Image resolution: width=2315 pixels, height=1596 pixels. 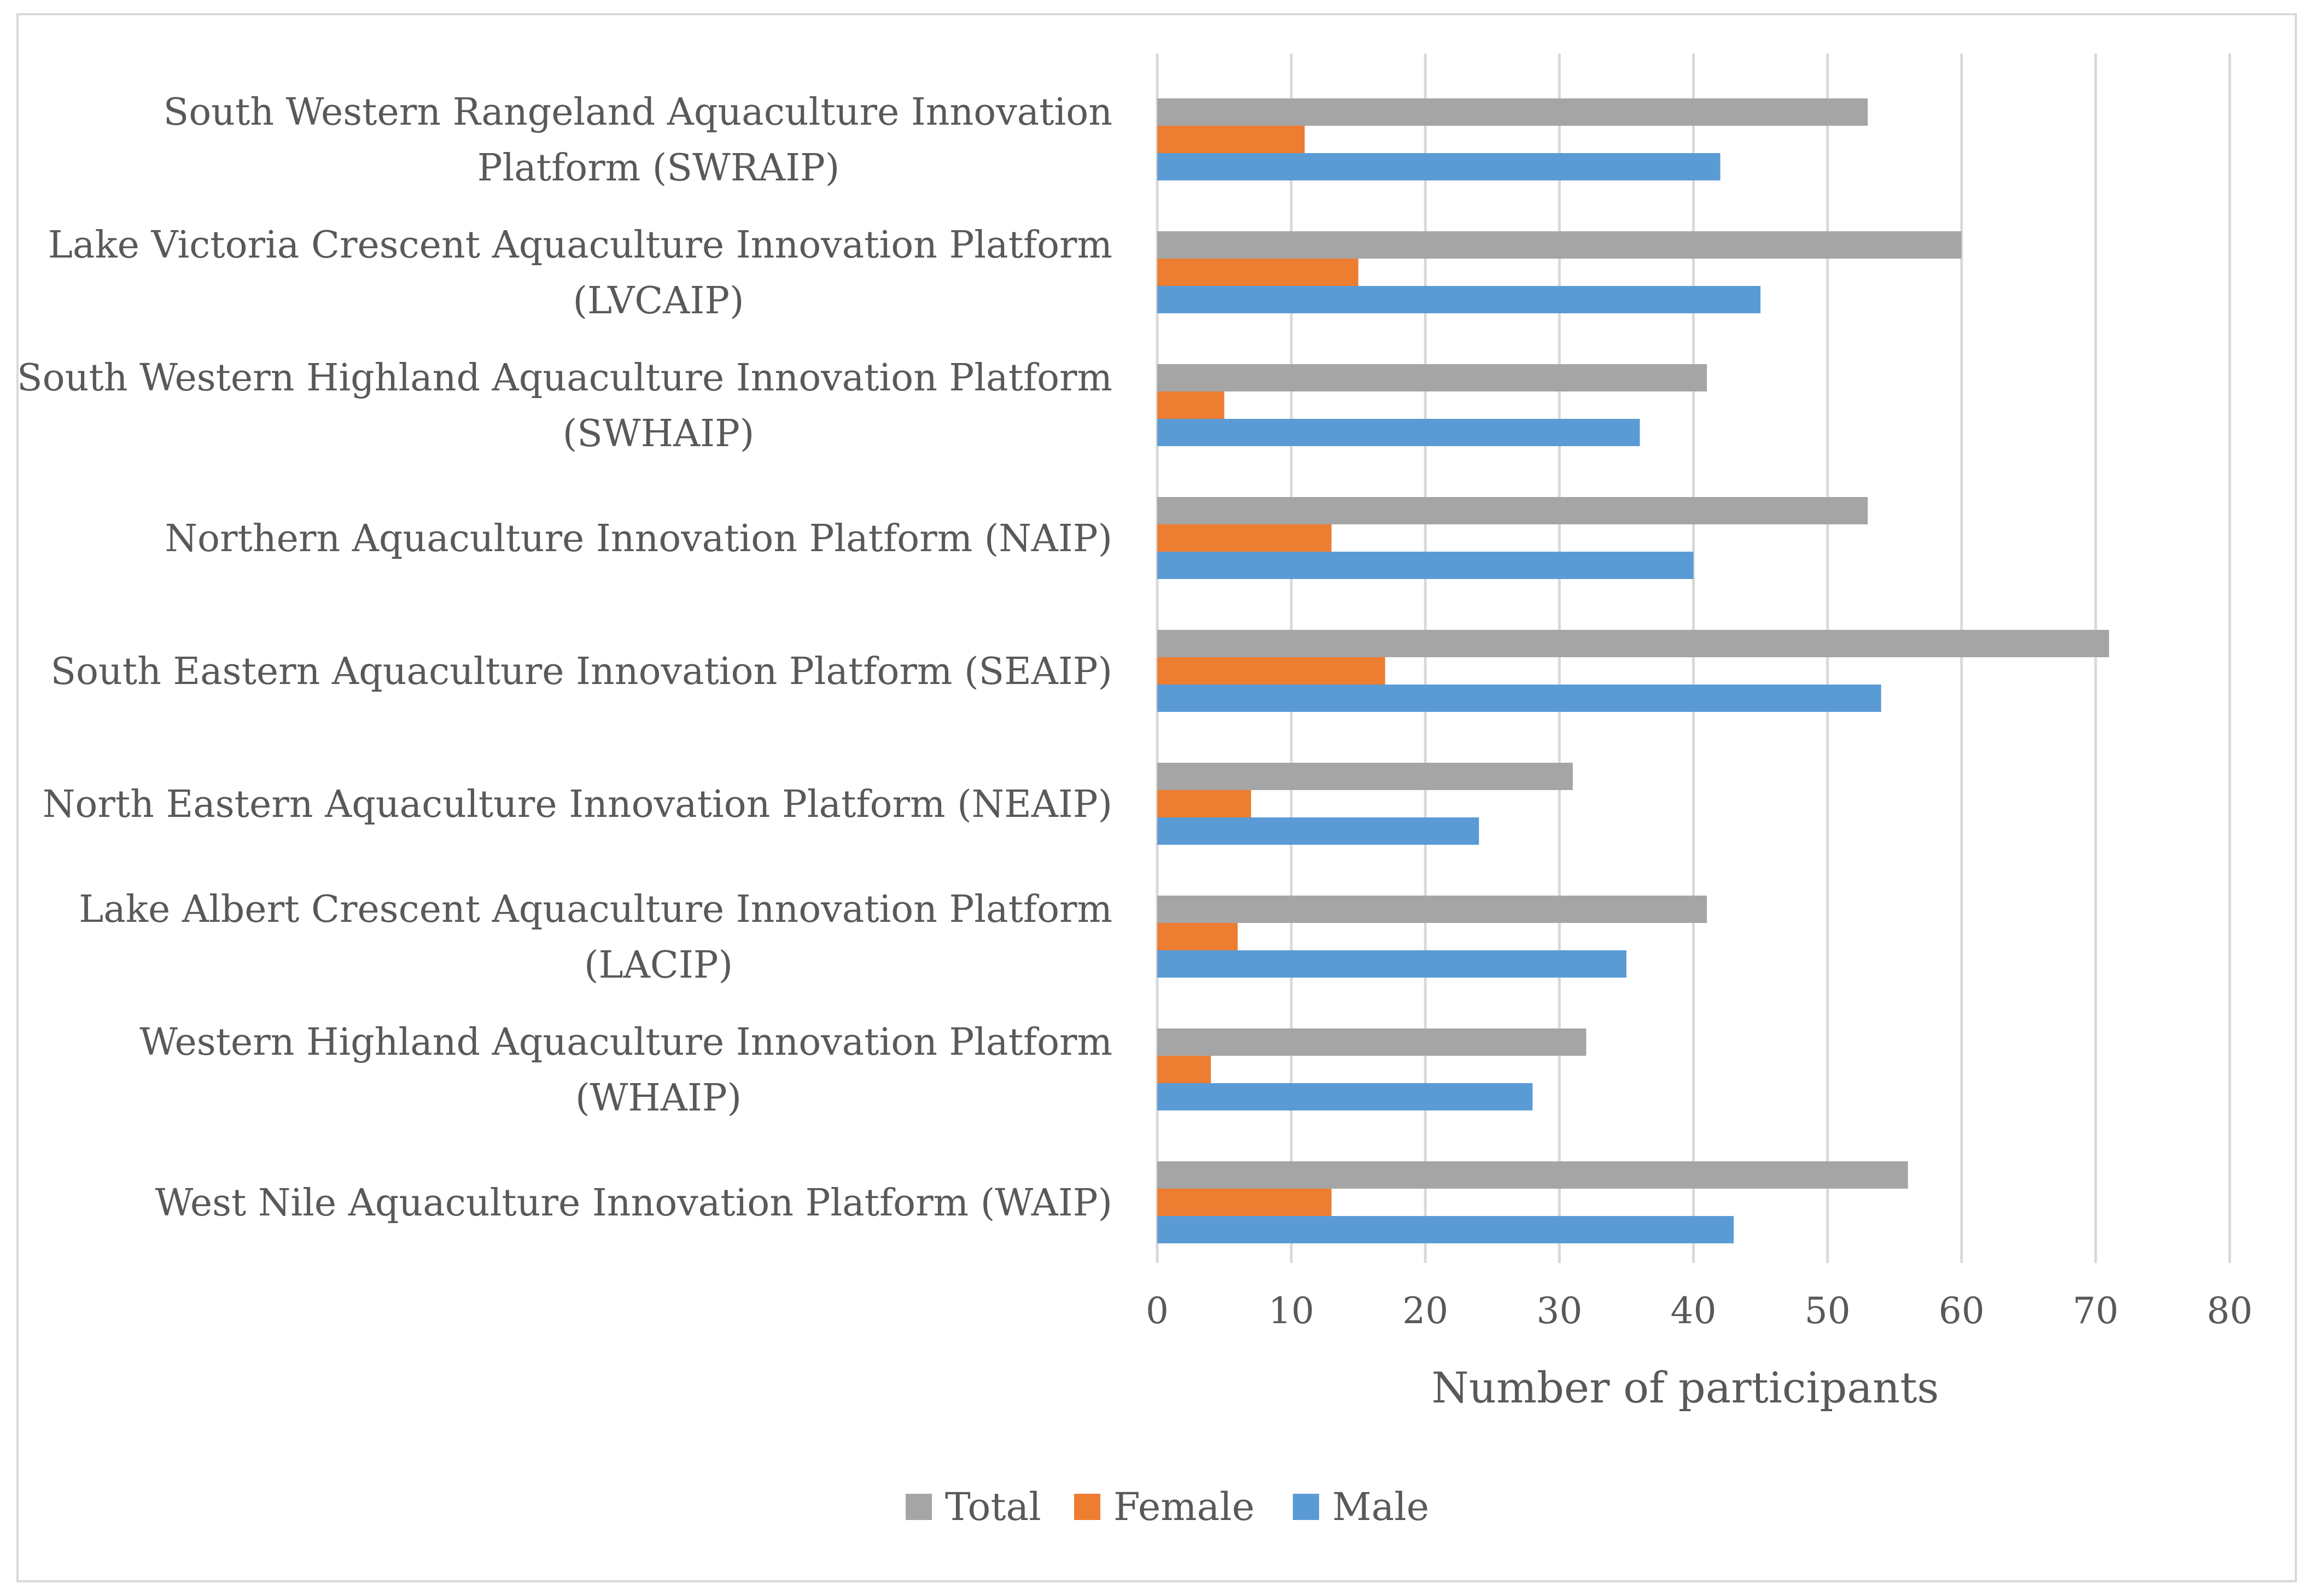 I want to click on legend-label-male: Male, so click(x=1381, y=1507).